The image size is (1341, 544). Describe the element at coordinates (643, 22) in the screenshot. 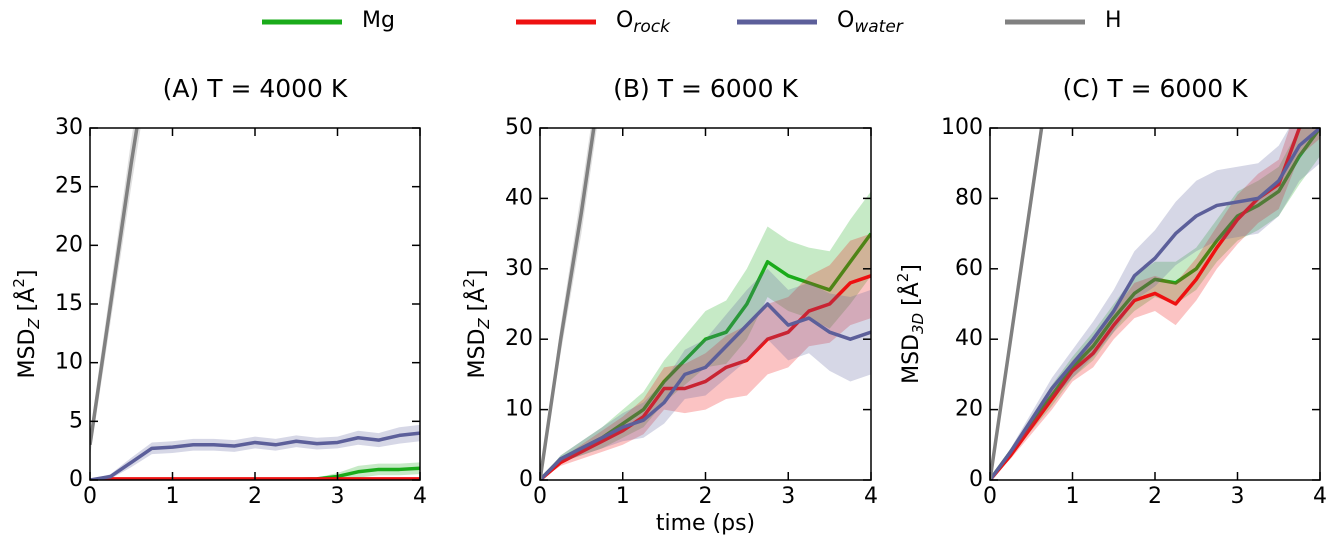

I see `legend-label: Orock` at that location.